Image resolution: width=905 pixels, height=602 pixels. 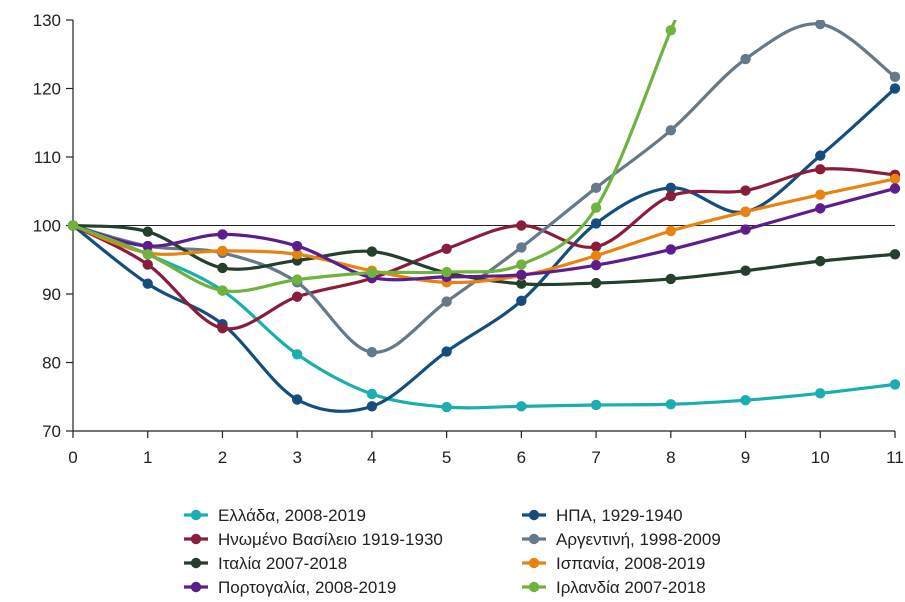 I want to click on x-tick-label: 4, so click(x=371, y=457).